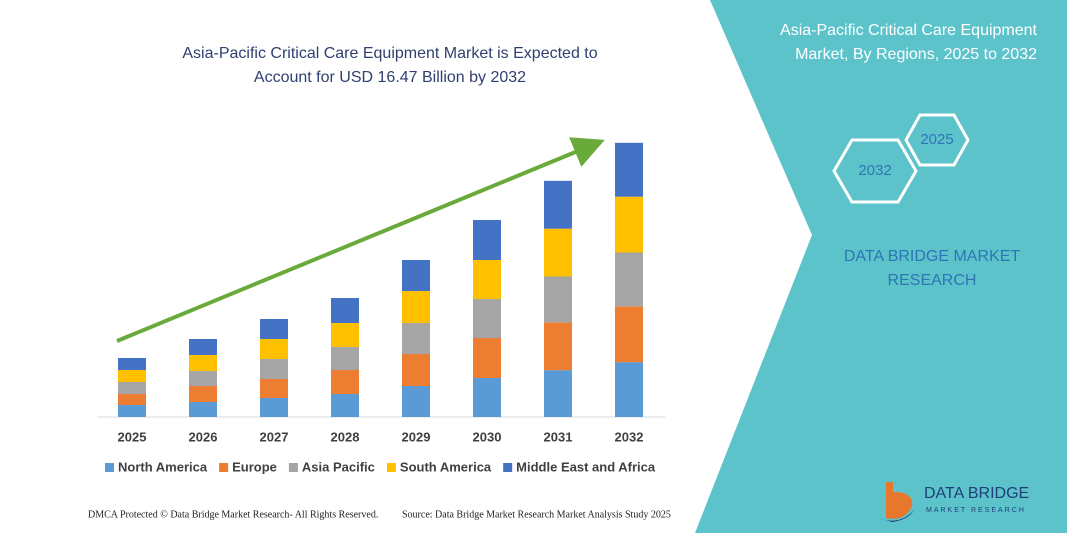 This screenshot has height=533, width=1067. I want to click on x-tick-label: 2031, so click(558, 436).